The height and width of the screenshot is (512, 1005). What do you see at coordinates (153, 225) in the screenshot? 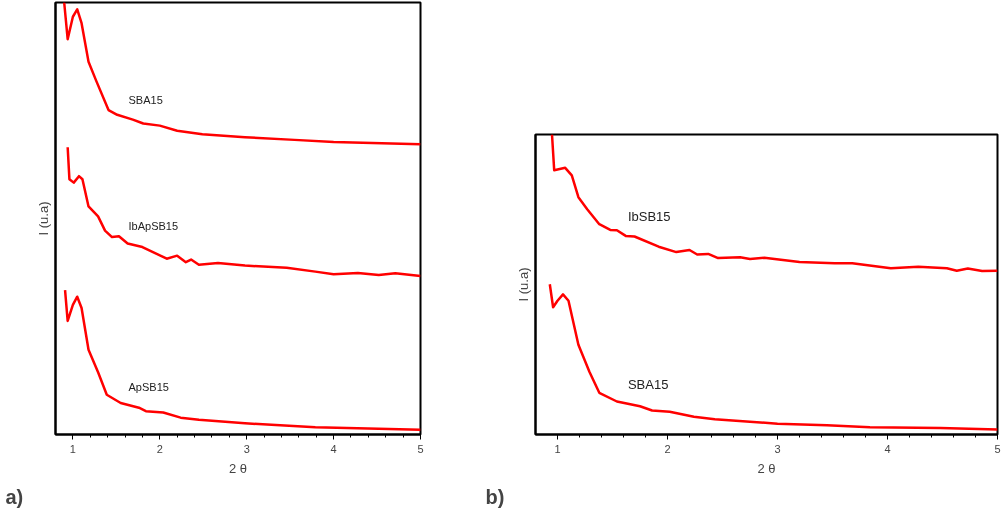
I see `series-label: IbApSB15` at bounding box center [153, 225].